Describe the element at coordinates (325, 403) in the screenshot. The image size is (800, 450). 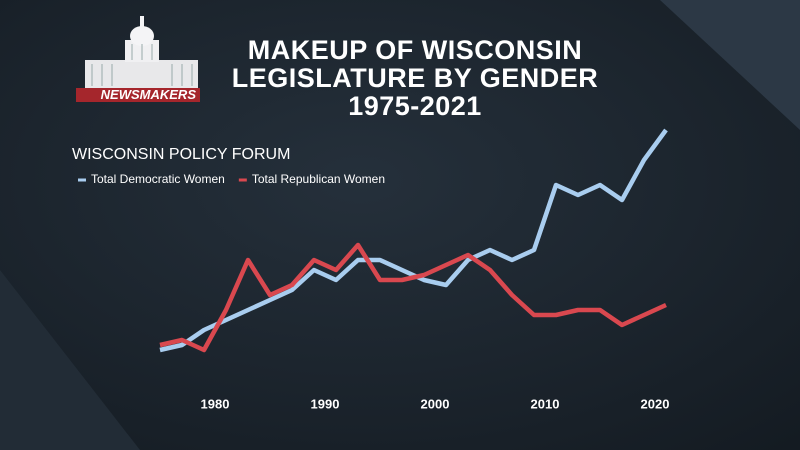
I see `x-tick-label: 1990` at that location.